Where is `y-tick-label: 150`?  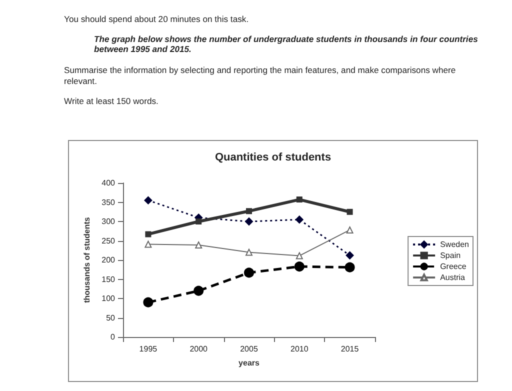
y-tick-label: 150 is located at coordinates (109, 279).